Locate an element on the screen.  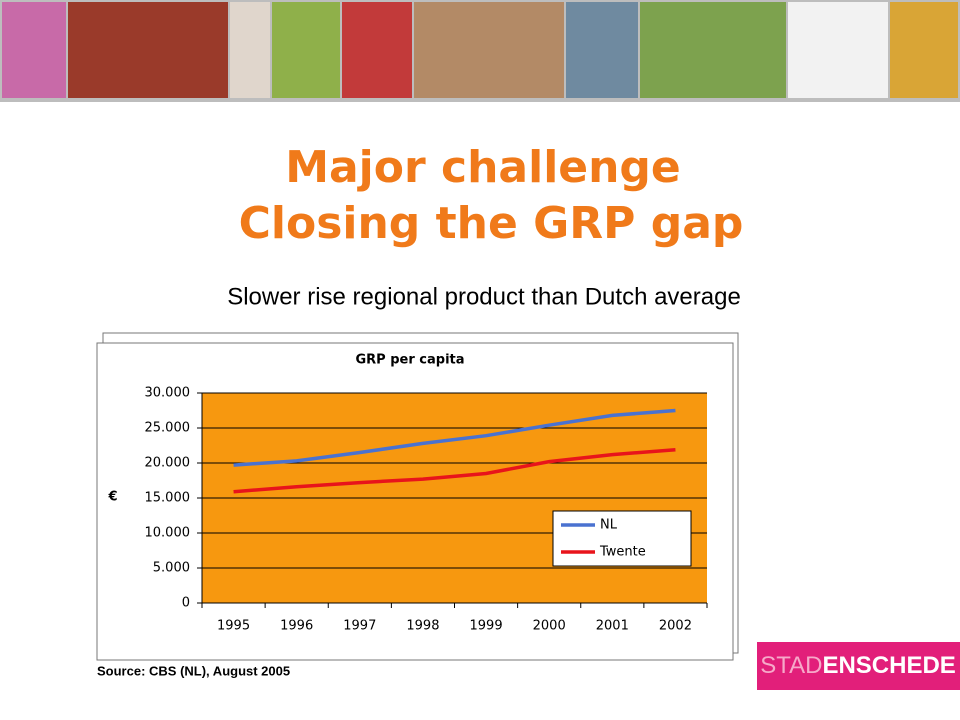
legend is located at coordinates (622, 538).